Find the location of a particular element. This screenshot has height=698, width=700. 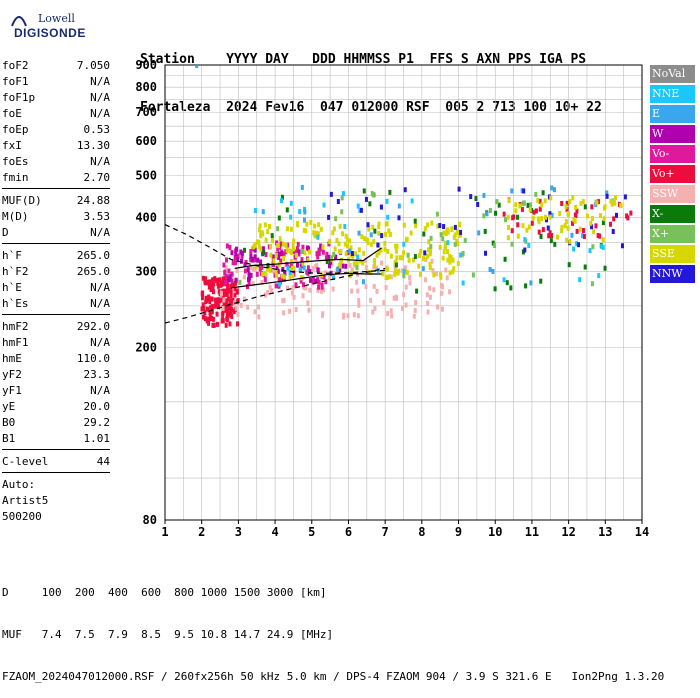

divider is located at coordinates (56, 188).